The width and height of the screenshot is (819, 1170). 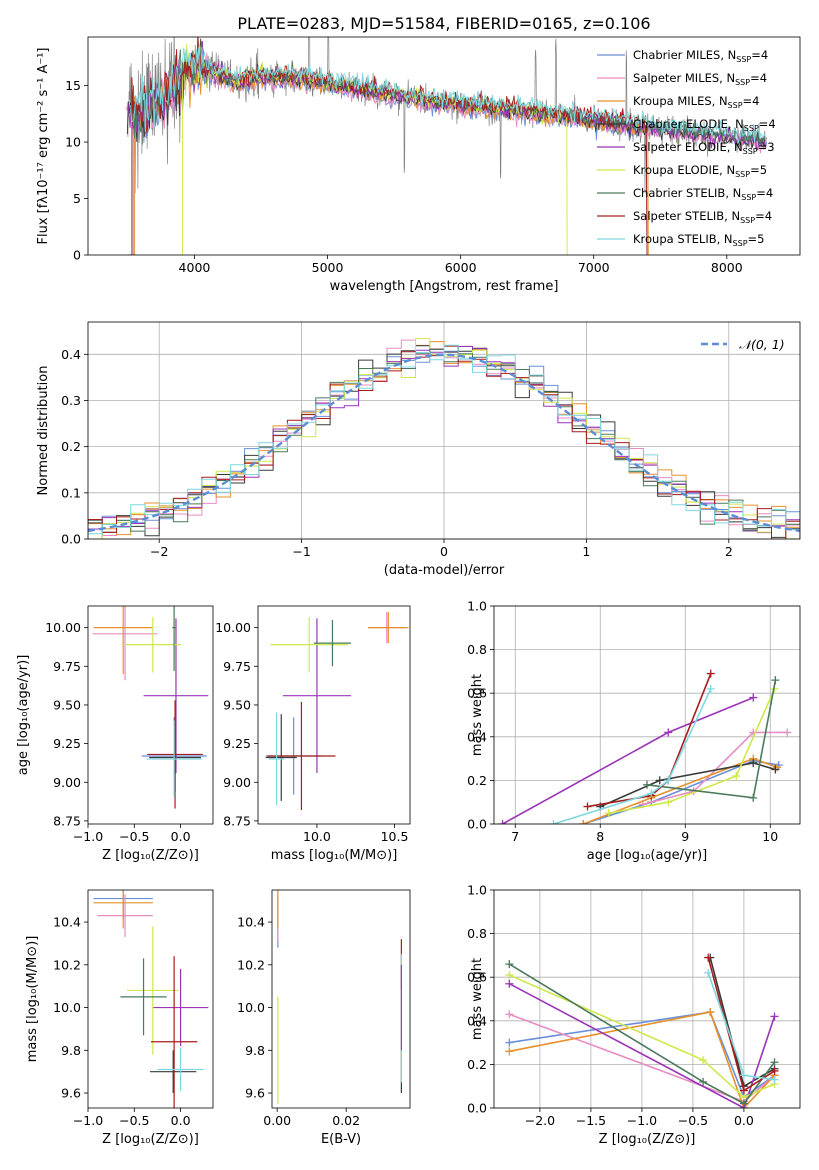 I want to click on x-tick-label: 8000, so click(x=727, y=267).